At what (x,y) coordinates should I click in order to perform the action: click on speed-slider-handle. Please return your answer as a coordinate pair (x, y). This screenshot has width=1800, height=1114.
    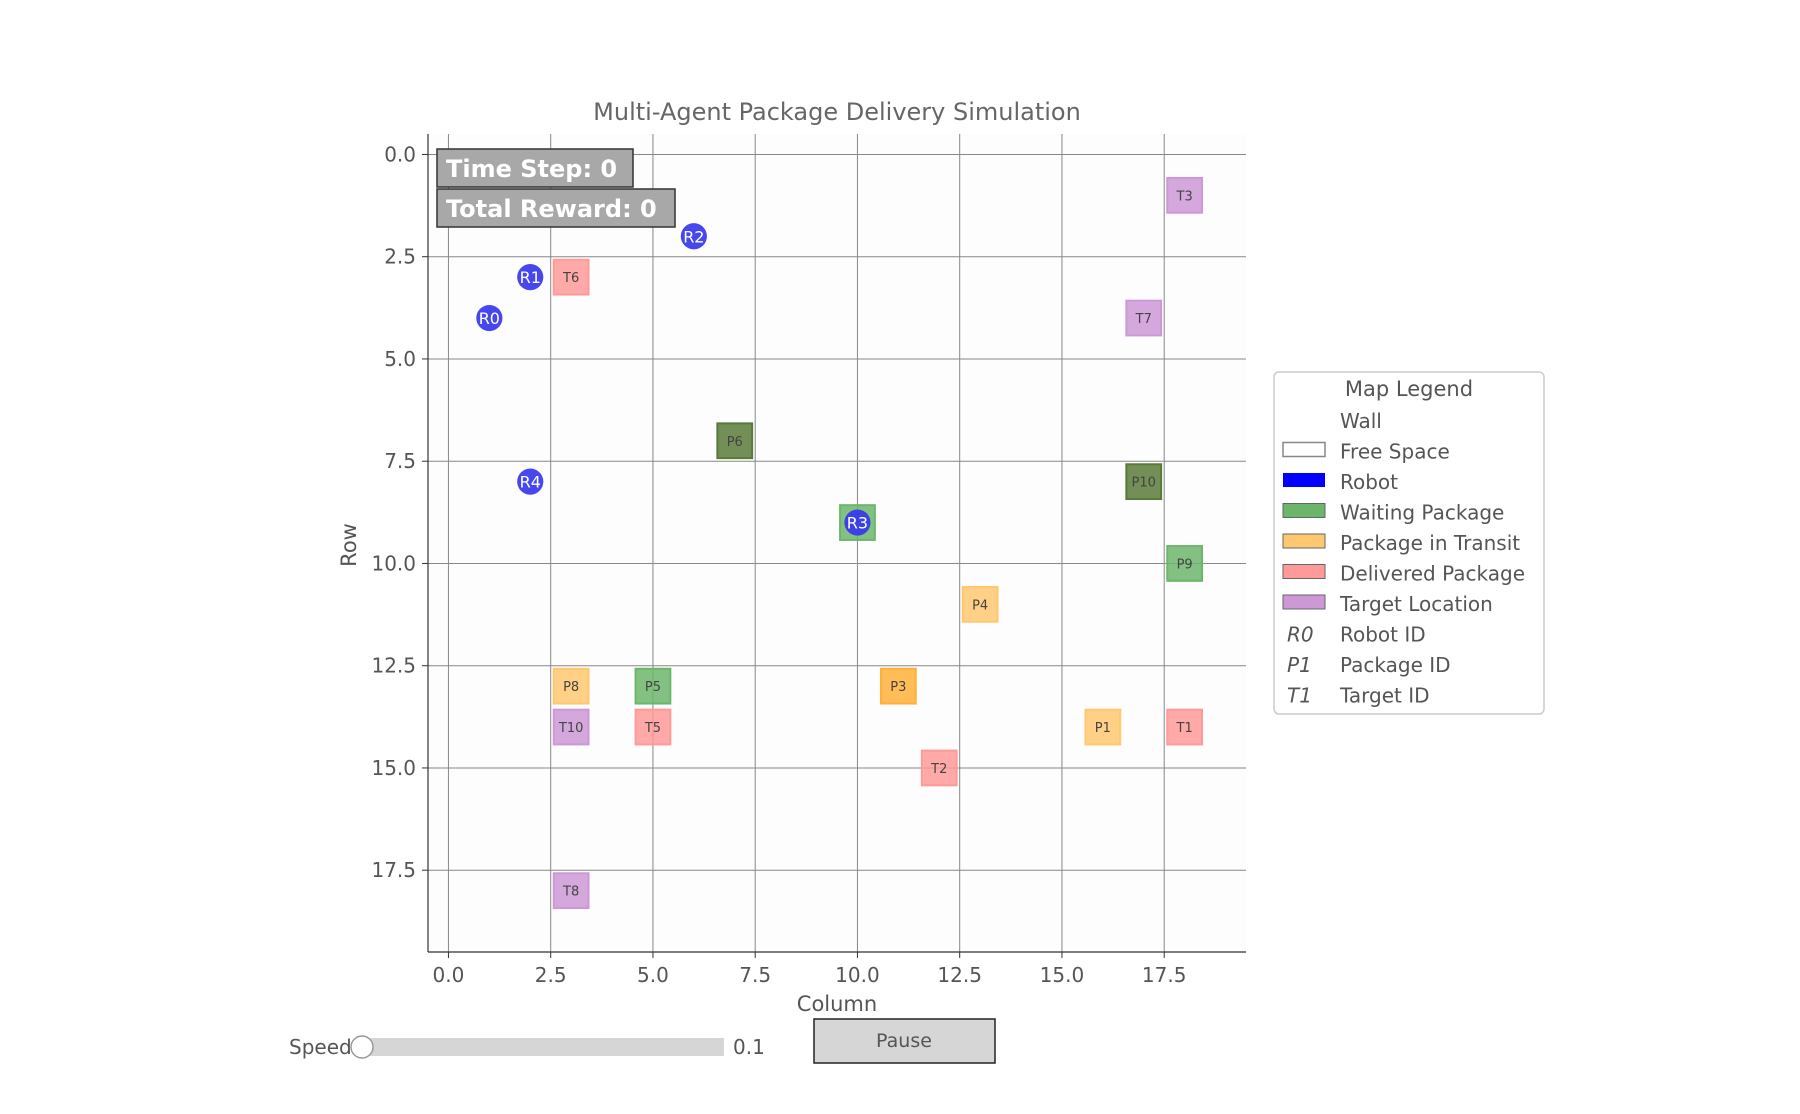
    Looking at the image, I should click on (362, 1047).